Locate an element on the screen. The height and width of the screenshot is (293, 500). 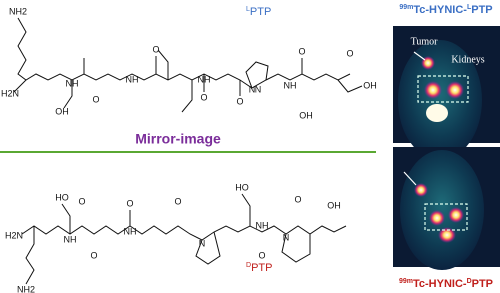
top-image-title: 99mTc-HYNIC-LPTP is located at coordinates (445, 10).